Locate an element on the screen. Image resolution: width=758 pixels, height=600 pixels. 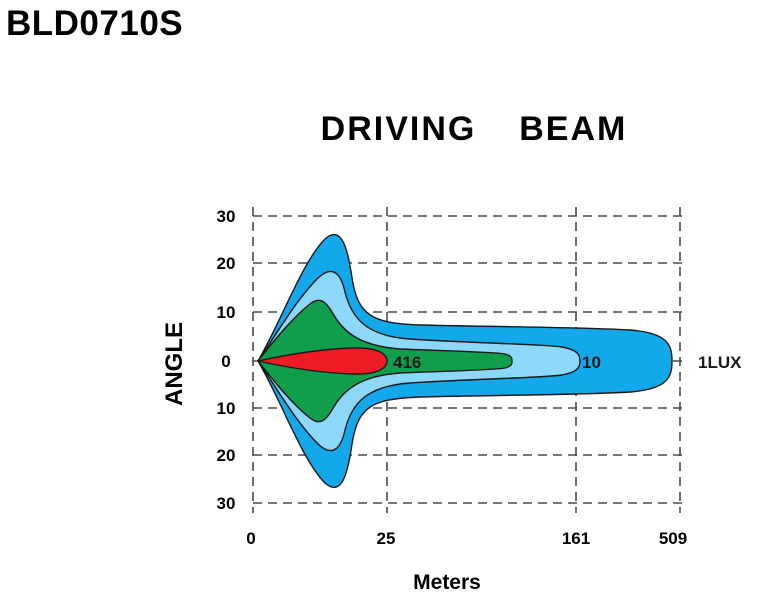
y-axis-label: ANGLE is located at coordinates (174, 364).